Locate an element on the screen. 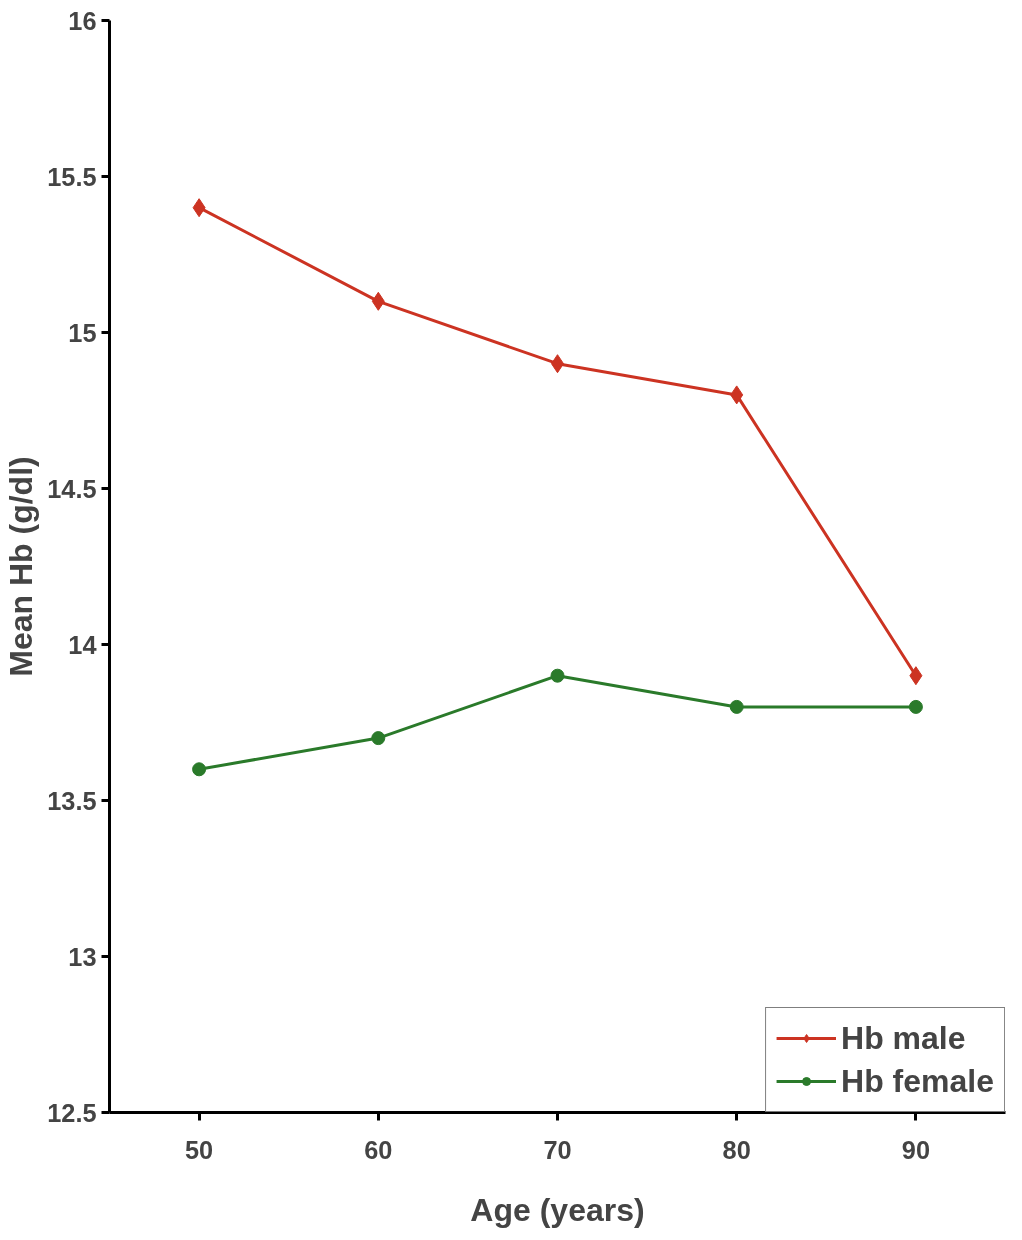  y-tick-label: 13 is located at coordinates (82, 956).